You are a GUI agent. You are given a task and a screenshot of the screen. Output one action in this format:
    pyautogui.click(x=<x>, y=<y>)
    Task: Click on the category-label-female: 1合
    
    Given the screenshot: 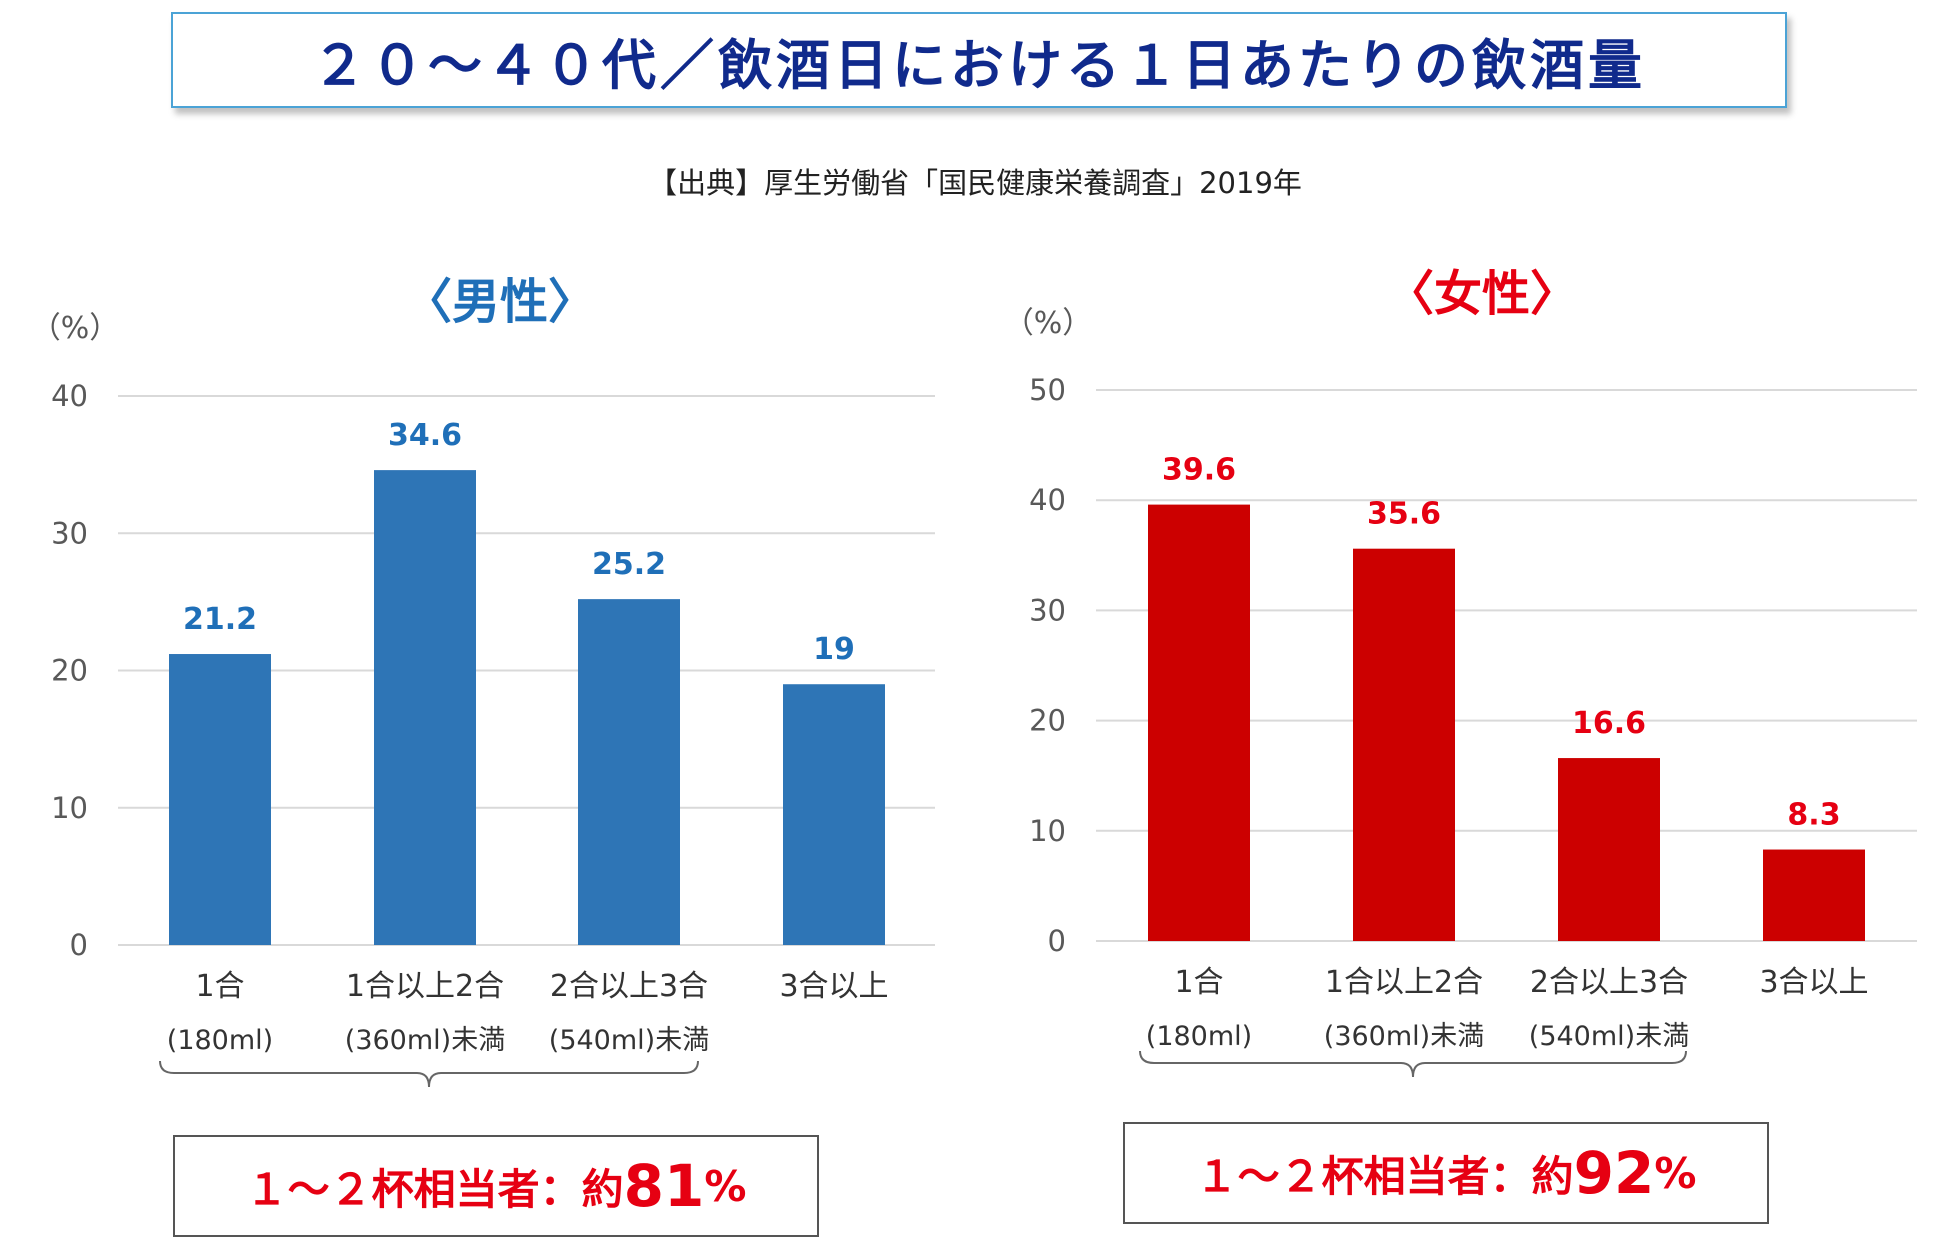 What is the action you would take?
    pyautogui.click(x=1198, y=982)
    